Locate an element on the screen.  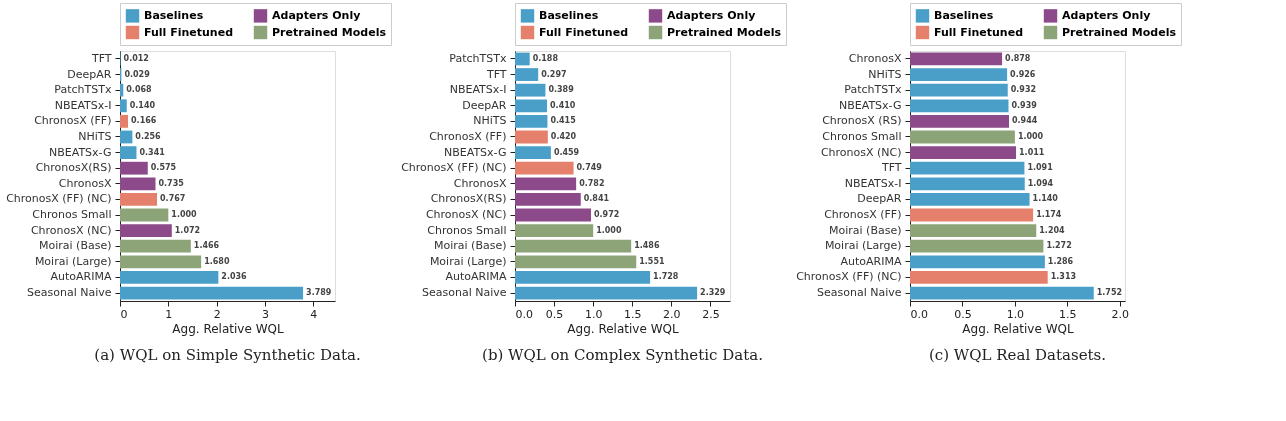
data-label: 0.297 is located at coordinates (554, 74).